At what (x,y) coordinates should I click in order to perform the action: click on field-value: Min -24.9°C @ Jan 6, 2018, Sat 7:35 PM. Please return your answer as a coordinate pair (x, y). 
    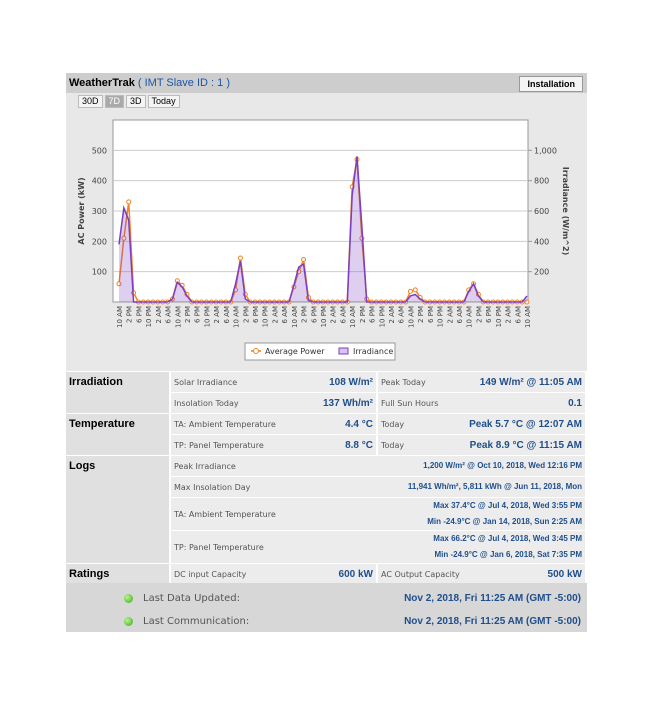
    Looking at the image, I should click on (508, 554).